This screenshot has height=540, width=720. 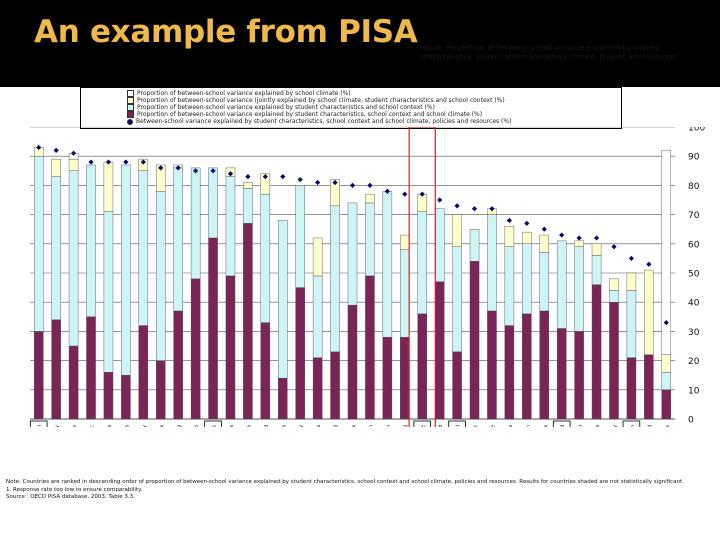 What do you see at coordinates (215, 426) in the screenshot?
I see `x-tick-label: United States` at bounding box center [215, 426].